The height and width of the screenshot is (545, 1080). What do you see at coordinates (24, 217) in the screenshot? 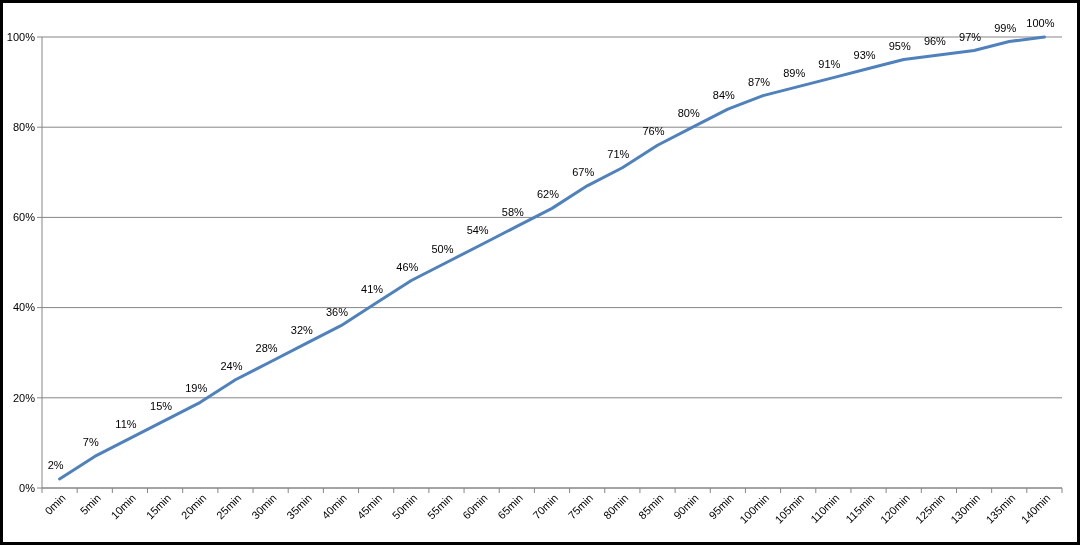
I see `y-tick-label: 60%` at bounding box center [24, 217].